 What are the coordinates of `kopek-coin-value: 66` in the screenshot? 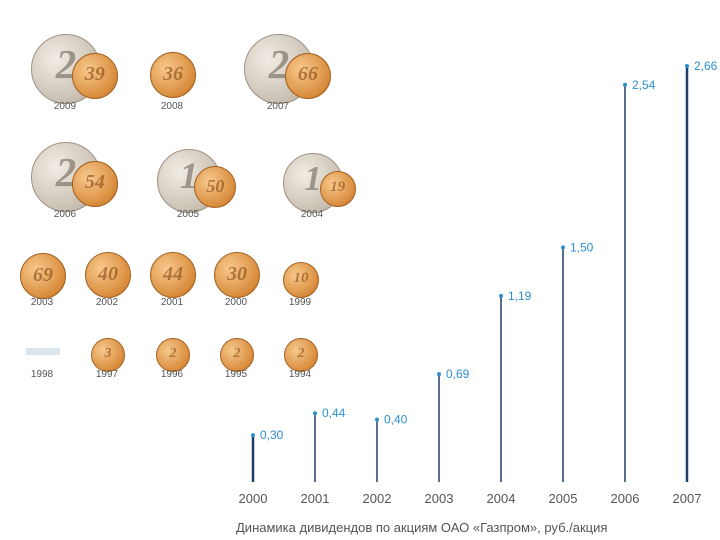 It's located at (307, 74).